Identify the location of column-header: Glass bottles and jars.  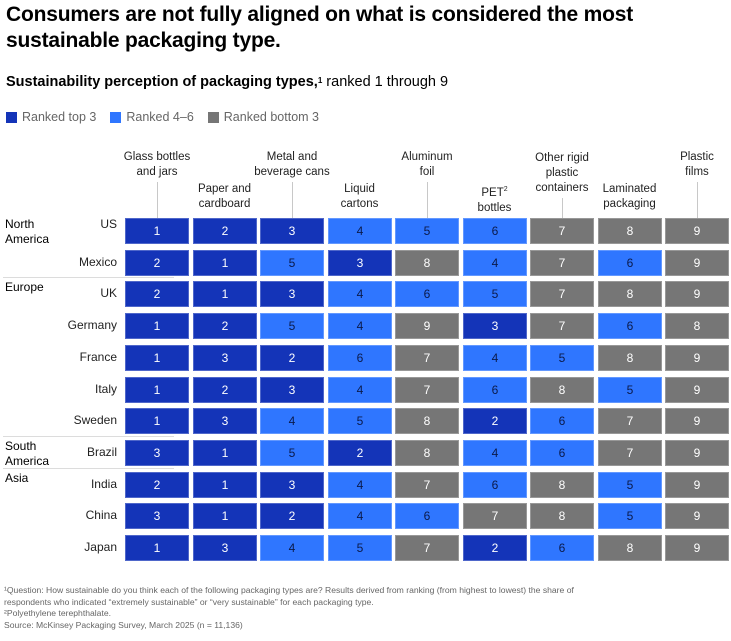
(157, 165).